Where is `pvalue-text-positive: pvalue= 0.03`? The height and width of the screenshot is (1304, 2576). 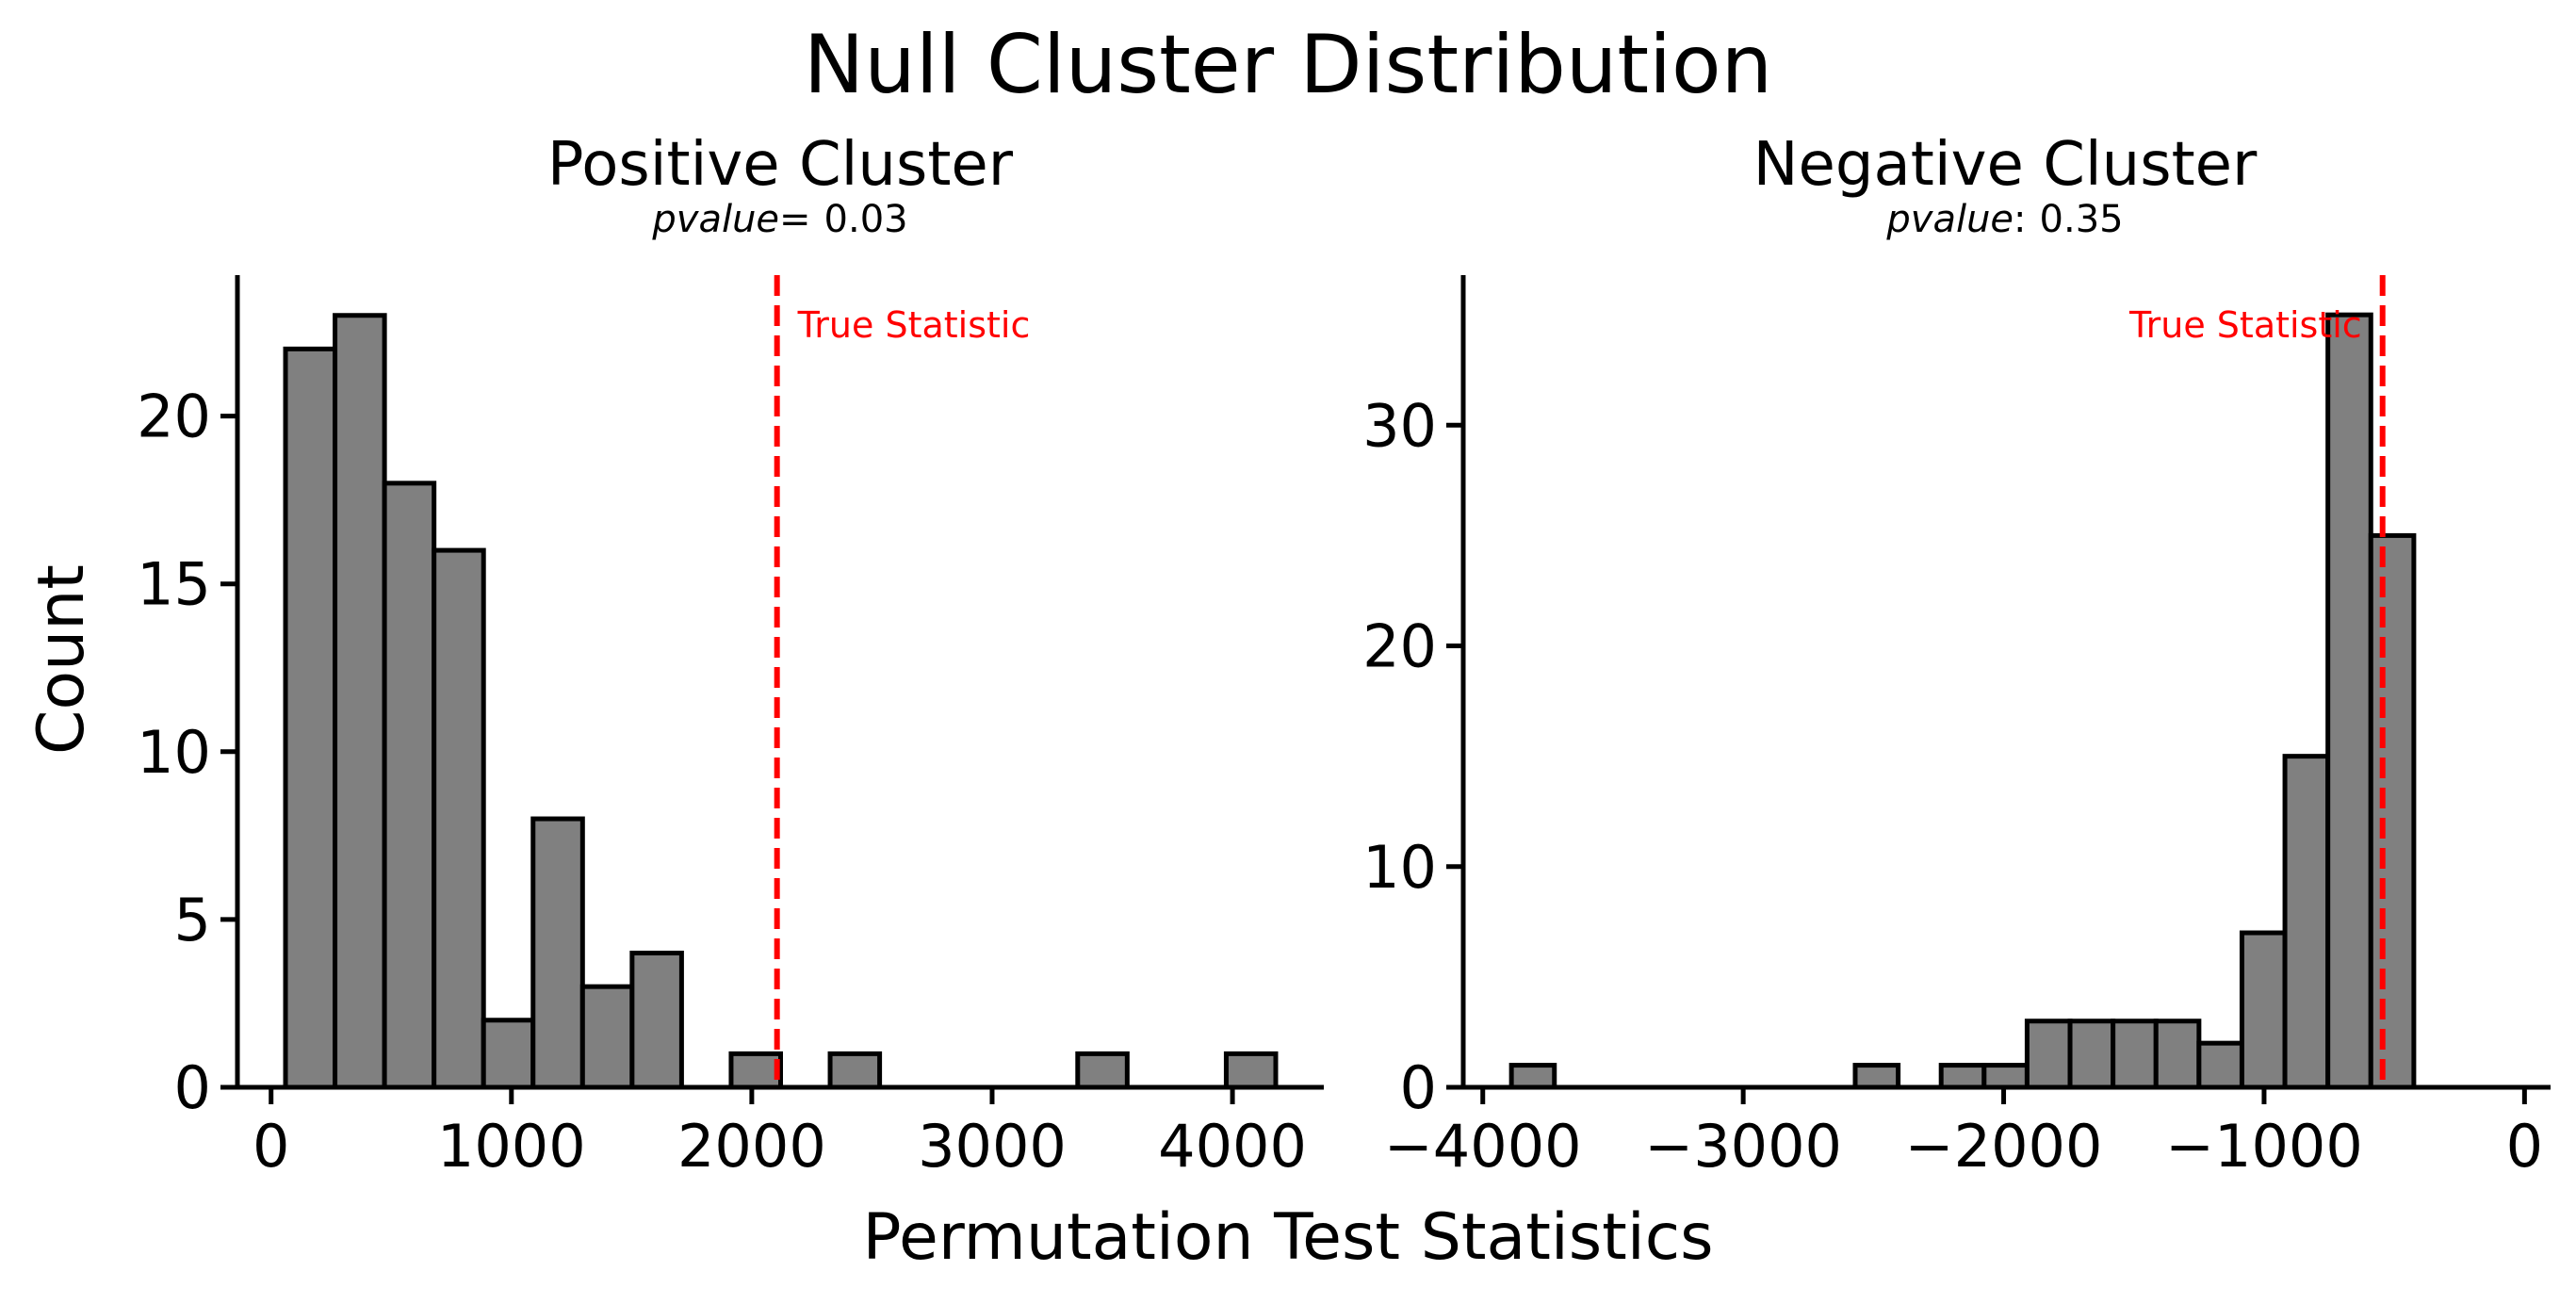 pvalue-text-positive: pvalue= 0.03 is located at coordinates (779, 220).